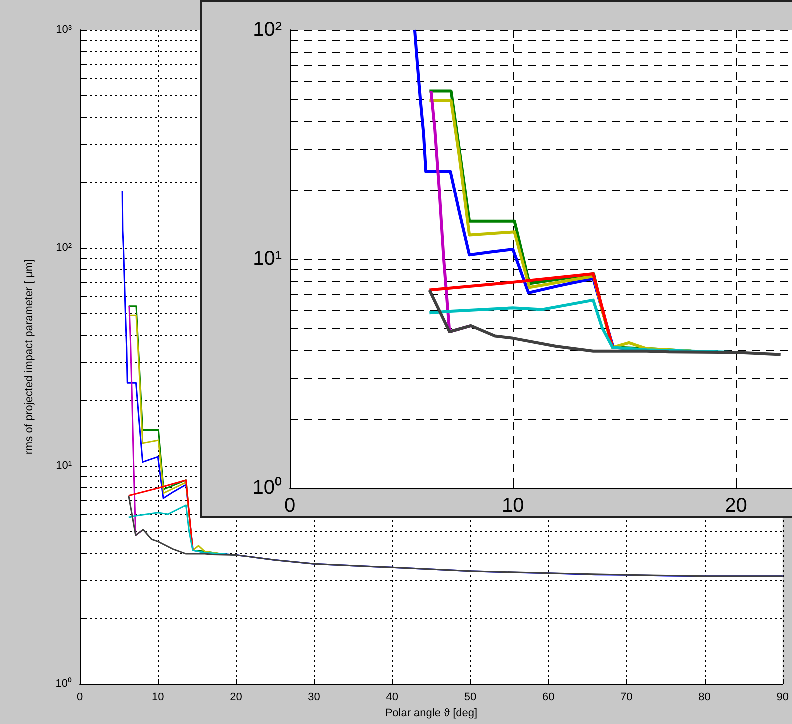  I want to click on y-axis-title: rms of projected impact parameter [ μm], so click(30, 357).